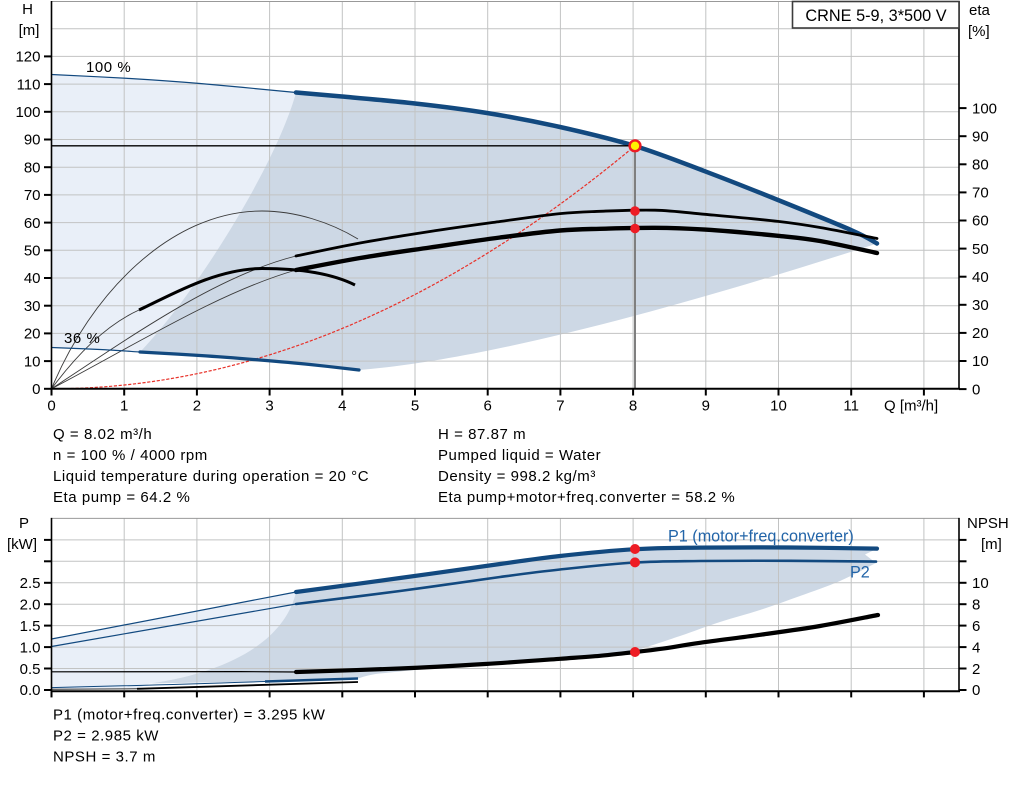 The width and height of the screenshot is (1024, 786). Describe the element at coordinates (102, 434) in the screenshot. I see `svg-text: Q = 8.02 m³/h` at that location.